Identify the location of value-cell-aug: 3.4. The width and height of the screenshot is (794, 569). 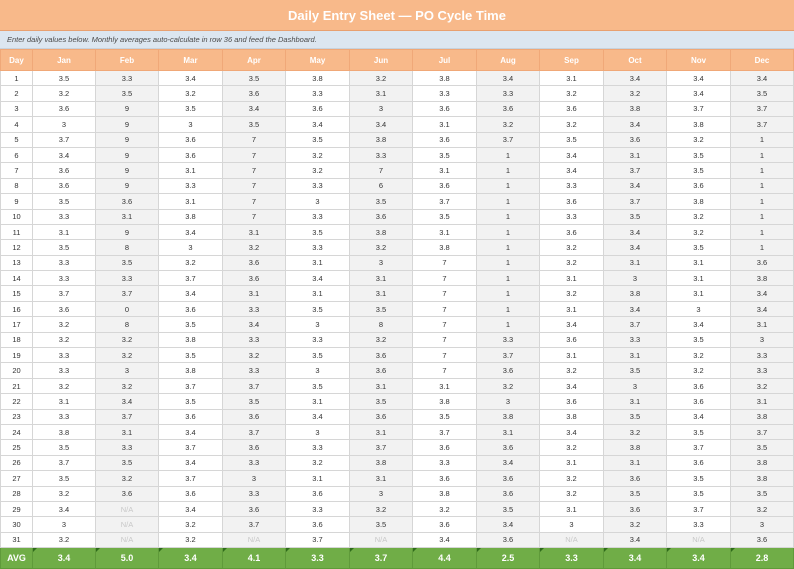
(508, 463).